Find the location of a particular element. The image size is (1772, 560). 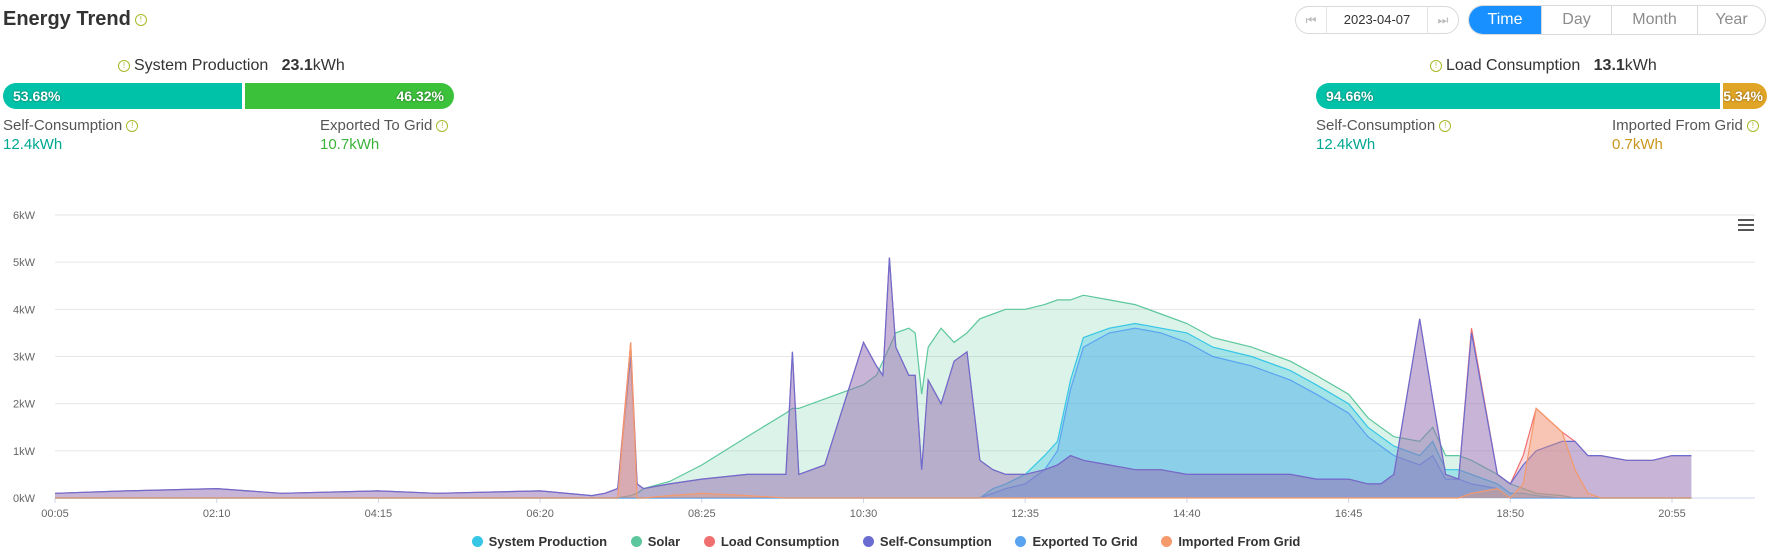

tab-month: Month is located at coordinates (1654, 20).